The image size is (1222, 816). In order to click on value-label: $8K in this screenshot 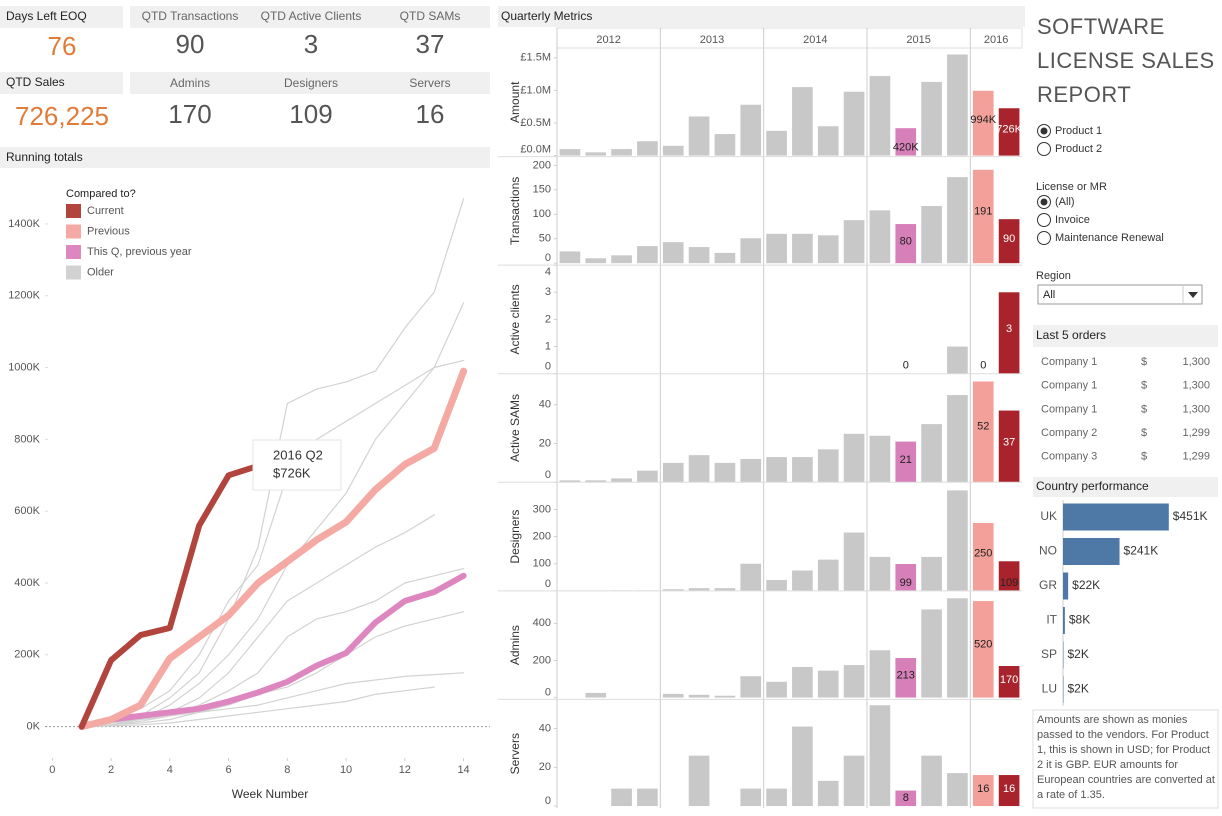, I will do `click(1079, 620)`.